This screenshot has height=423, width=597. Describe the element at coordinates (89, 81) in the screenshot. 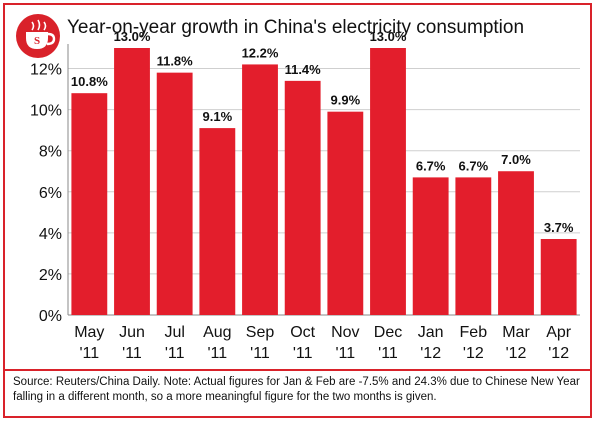

I see `data-label: 10.8%` at that location.